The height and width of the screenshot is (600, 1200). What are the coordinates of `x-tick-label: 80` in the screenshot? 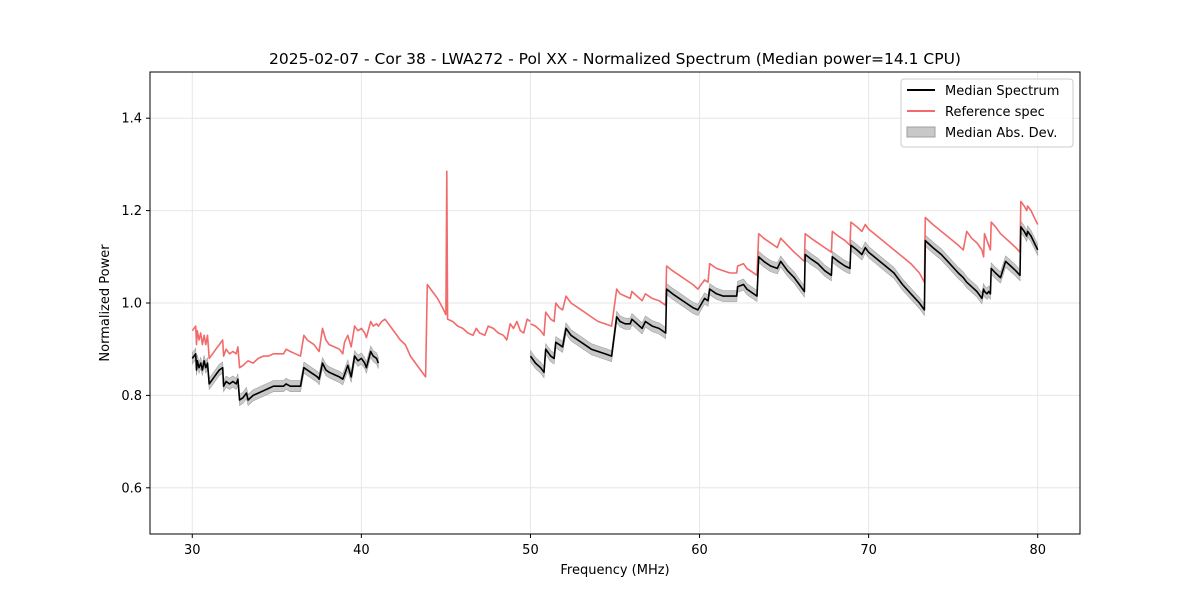 It's located at (1037, 550).